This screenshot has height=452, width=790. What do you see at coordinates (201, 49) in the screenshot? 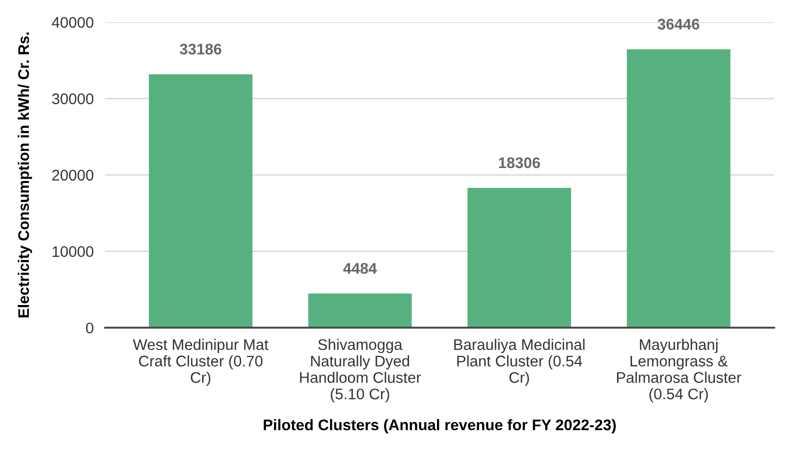
I see `data-label: 33186` at bounding box center [201, 49].